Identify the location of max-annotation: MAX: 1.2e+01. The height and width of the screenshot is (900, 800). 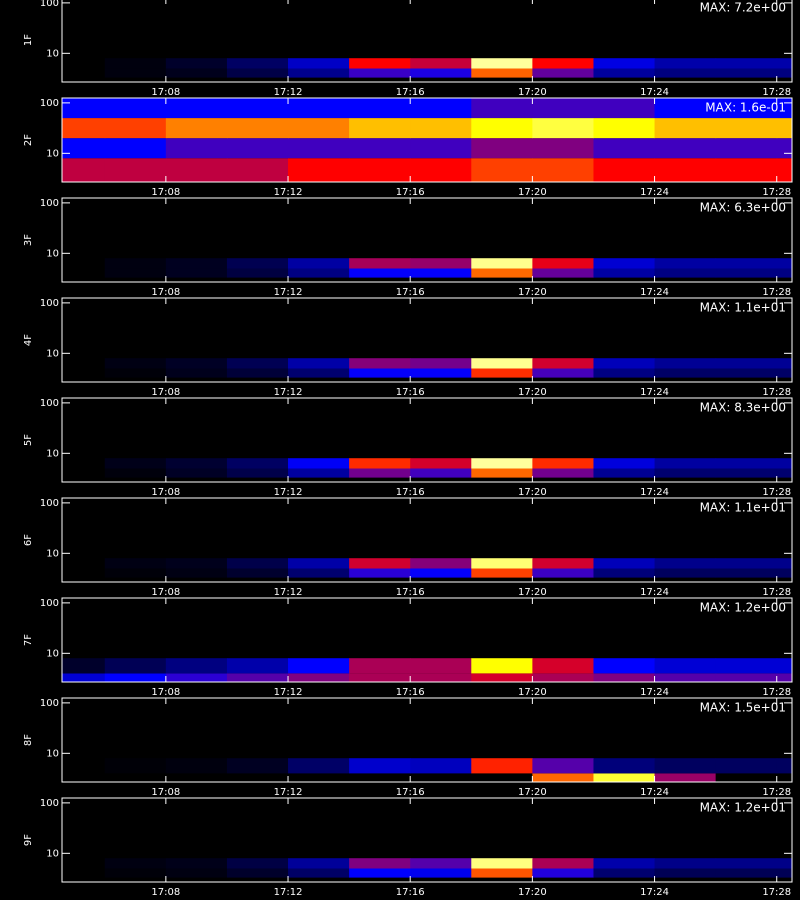
(743, 808).